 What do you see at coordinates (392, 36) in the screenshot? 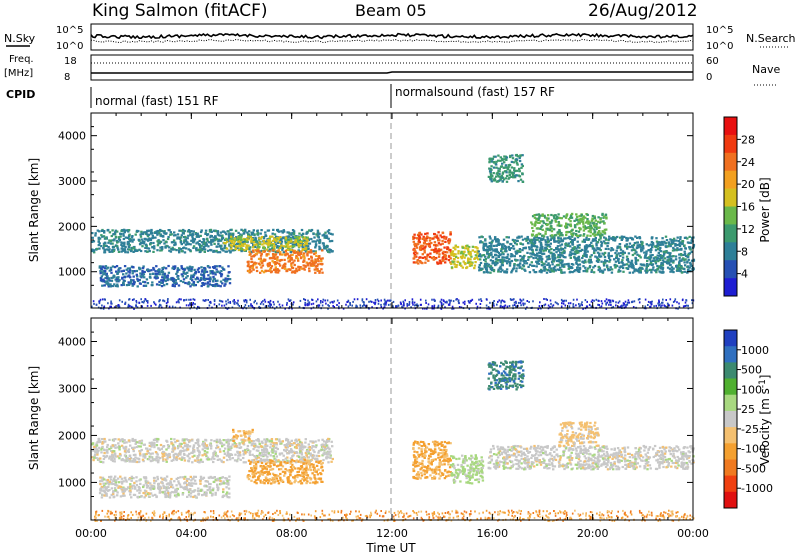
I see `nsky-trace` at bounding box center [392, 36].